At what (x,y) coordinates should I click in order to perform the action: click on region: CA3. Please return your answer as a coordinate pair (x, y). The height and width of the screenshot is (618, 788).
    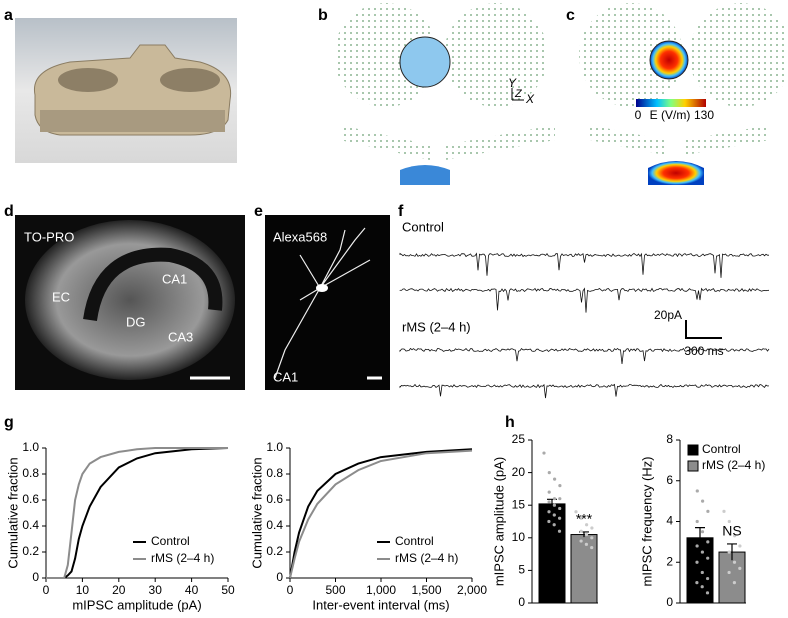
    Looking at the image, I should click on (180, 336).